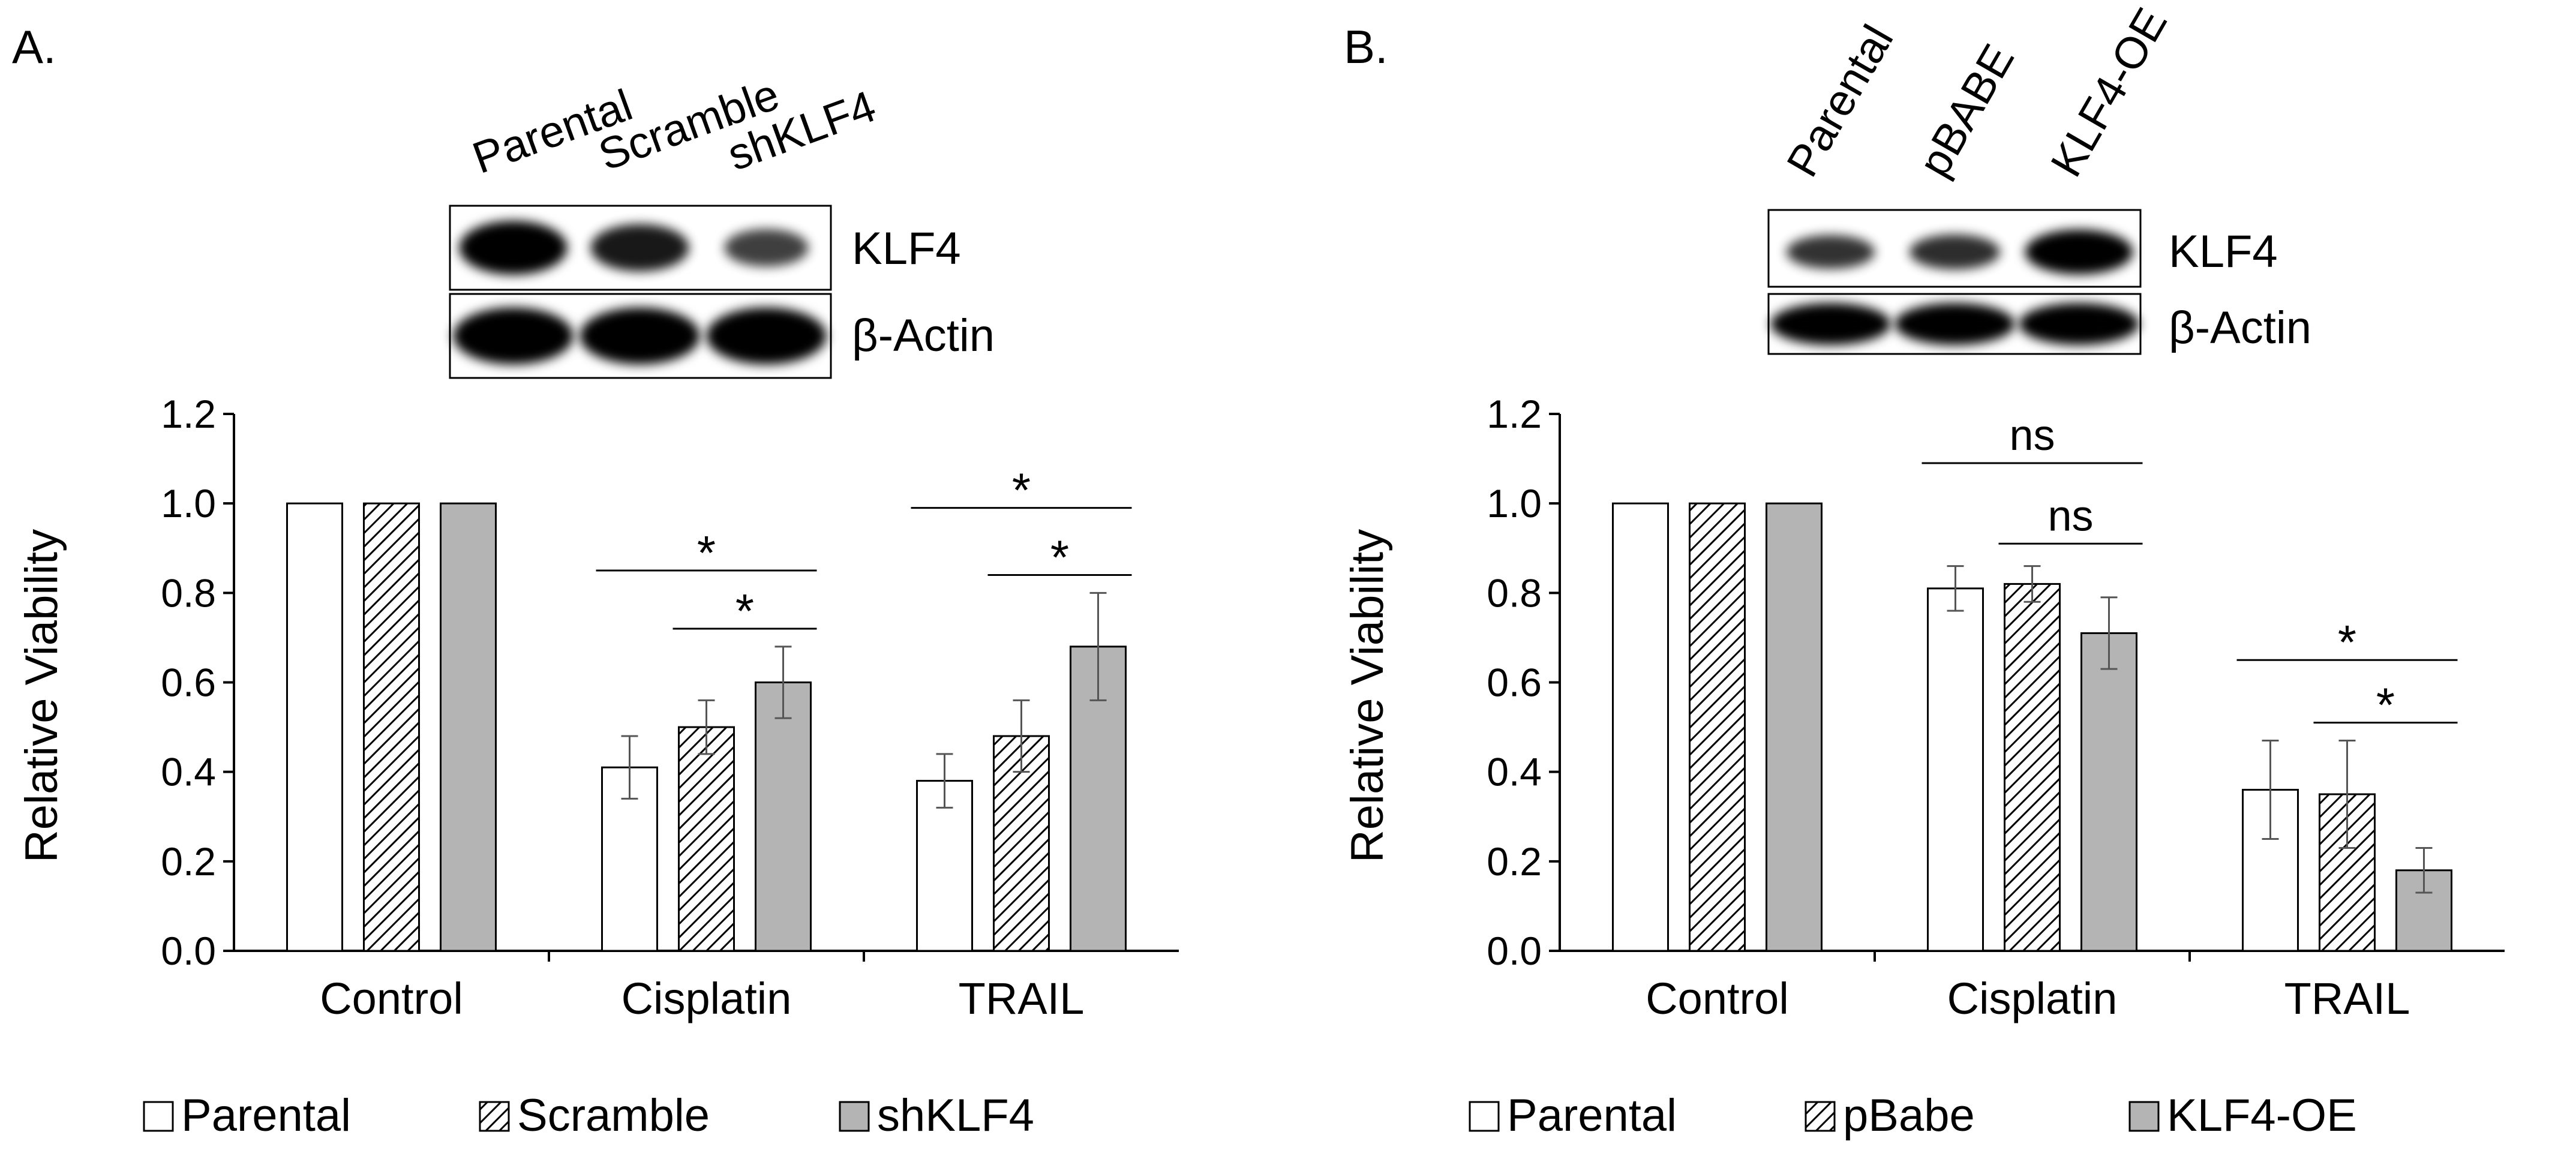 This screenshot has height=1165, width=2576. What do you see at coordinates (1367, 696) in the screenshot?
I see `chart-b-ylabel: Relative Viability` at bounding box center [1367, 696].